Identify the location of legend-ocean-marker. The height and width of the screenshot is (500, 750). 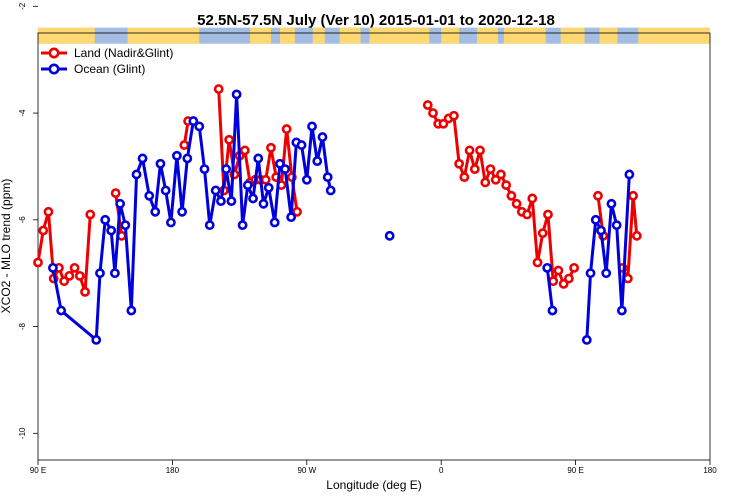
(54, 69).